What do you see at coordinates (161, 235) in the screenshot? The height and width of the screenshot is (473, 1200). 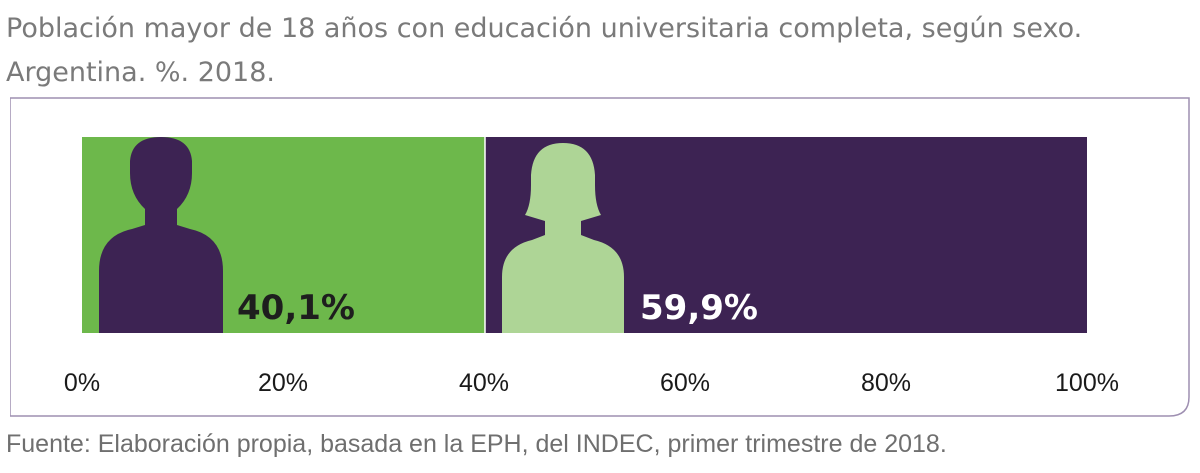 I see `male-silhouette-icon` at bounding box center [161, 235].